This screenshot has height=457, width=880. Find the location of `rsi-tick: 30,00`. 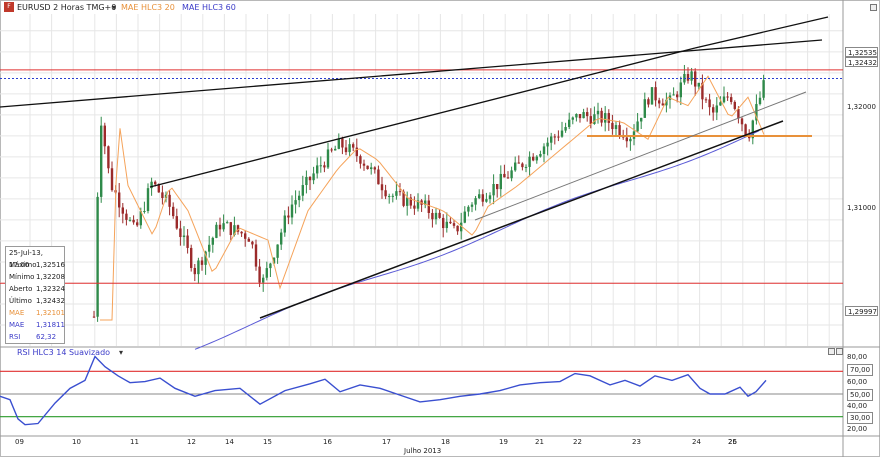

rsi-tick: 30,00 is located at coordinates (860, 418).